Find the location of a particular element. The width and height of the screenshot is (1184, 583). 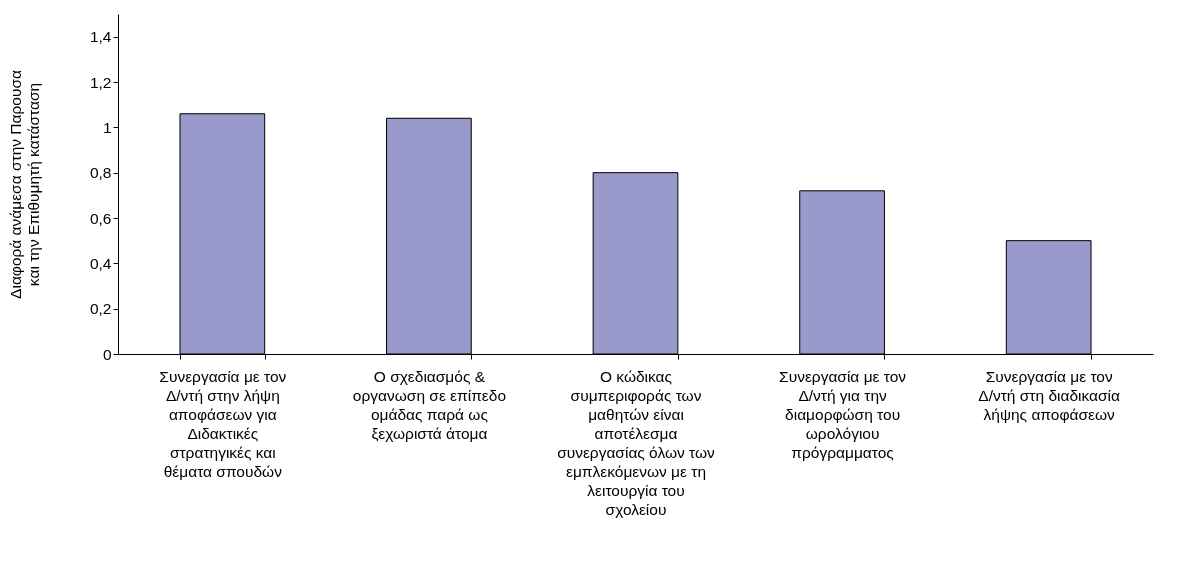

y-tick-label: 0 is located at coordinates (107, 354).